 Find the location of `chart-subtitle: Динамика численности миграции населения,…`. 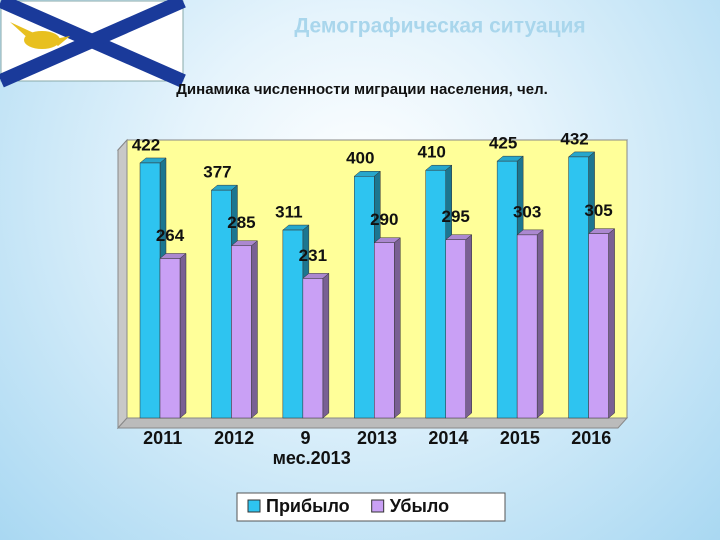

chart-subtitle: Динамика численности миграции населения,… is located at coordinates (362, 89).